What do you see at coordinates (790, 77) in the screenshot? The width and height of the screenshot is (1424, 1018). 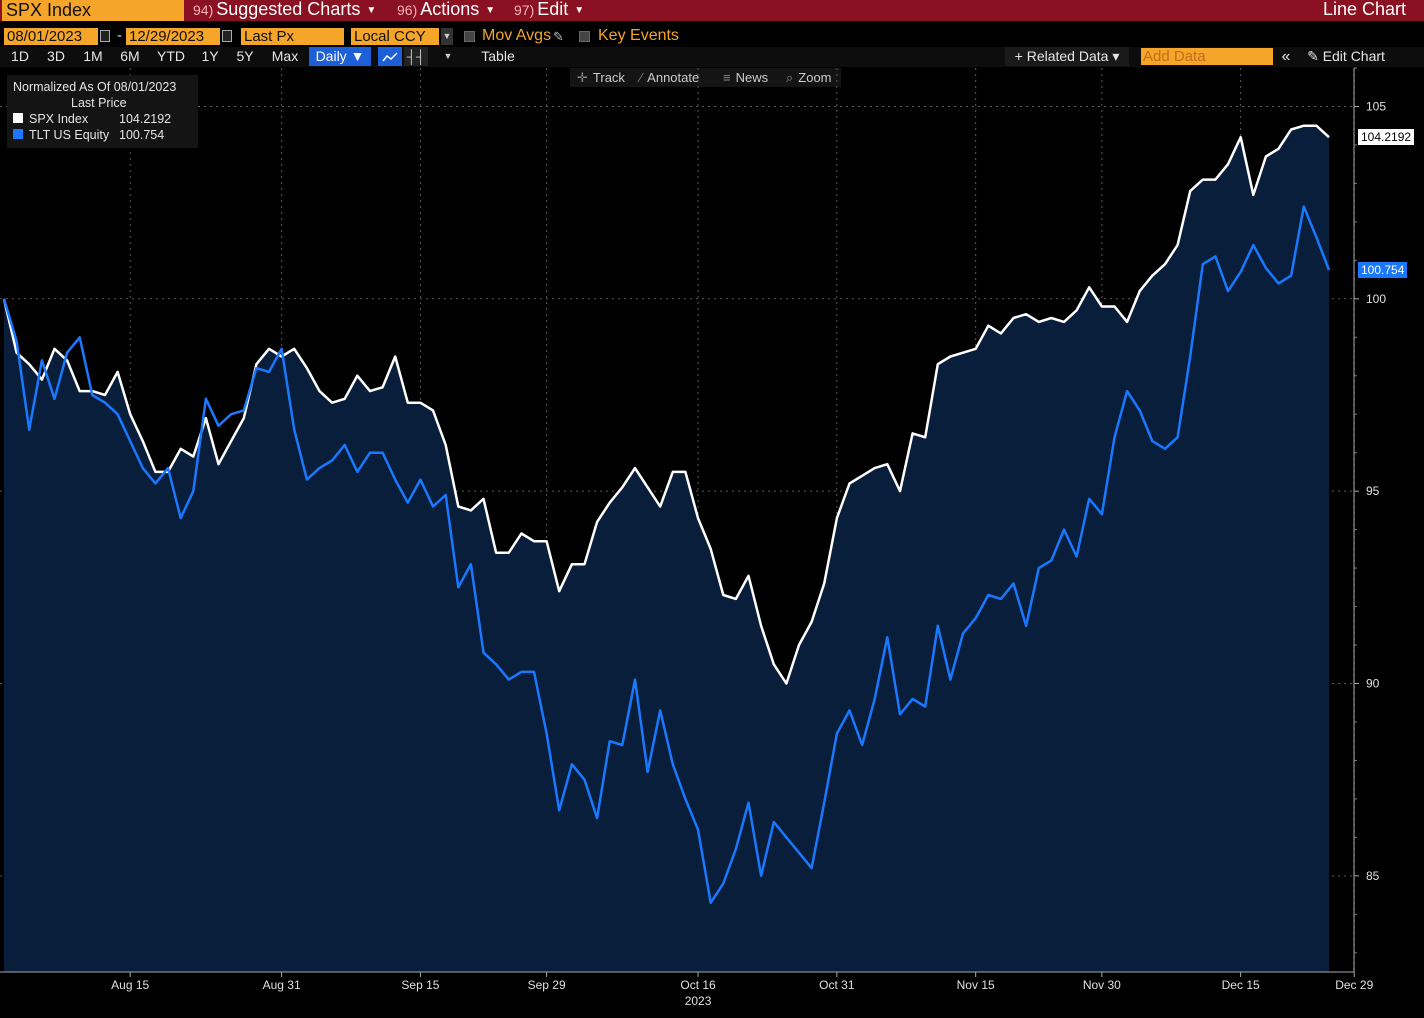 I see `magnifier-icon: ⌕` at bounding box center [790, 77].